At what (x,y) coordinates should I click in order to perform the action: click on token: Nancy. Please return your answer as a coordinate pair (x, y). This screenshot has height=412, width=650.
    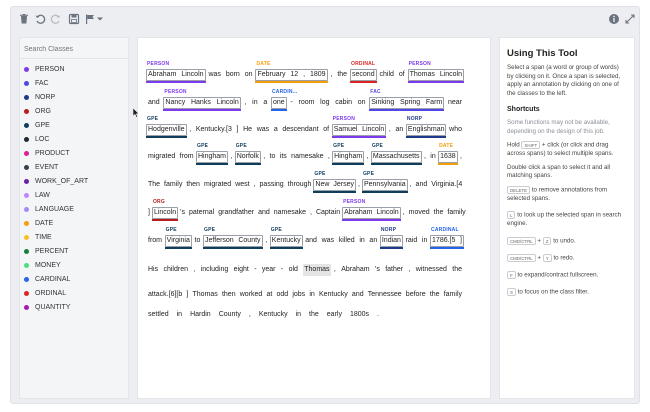
    Looking at the image, I should click on (175, 102).